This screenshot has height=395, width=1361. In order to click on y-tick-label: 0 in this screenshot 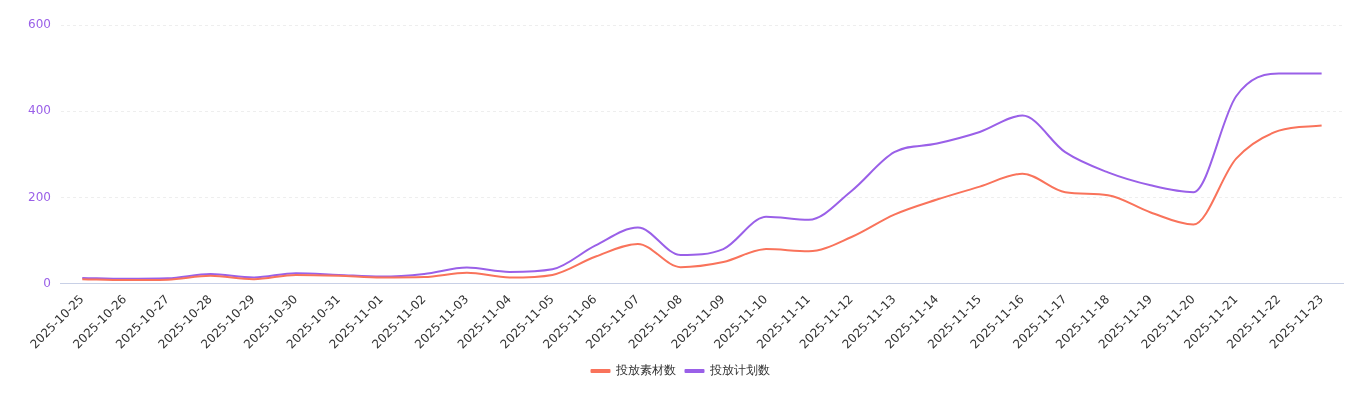, I will do `click(47, 282)`.